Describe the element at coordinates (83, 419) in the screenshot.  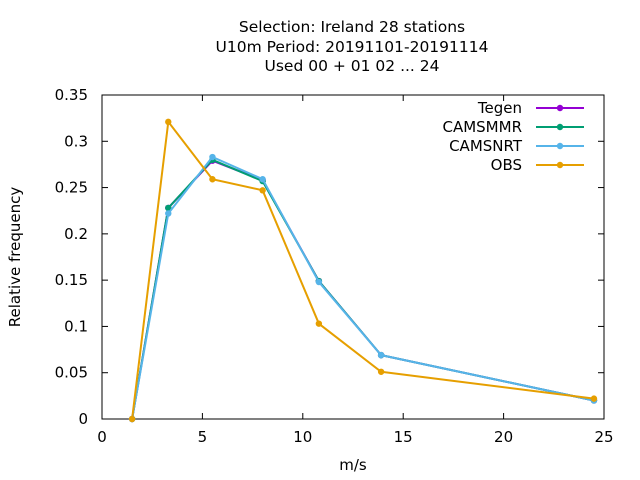
I see `y-tick-label: 0` at that location.